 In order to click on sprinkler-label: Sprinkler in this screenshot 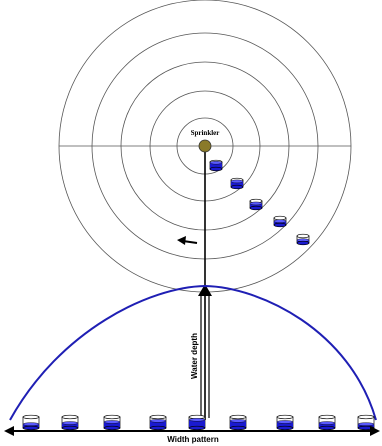, I will do `click(205, 133)`.